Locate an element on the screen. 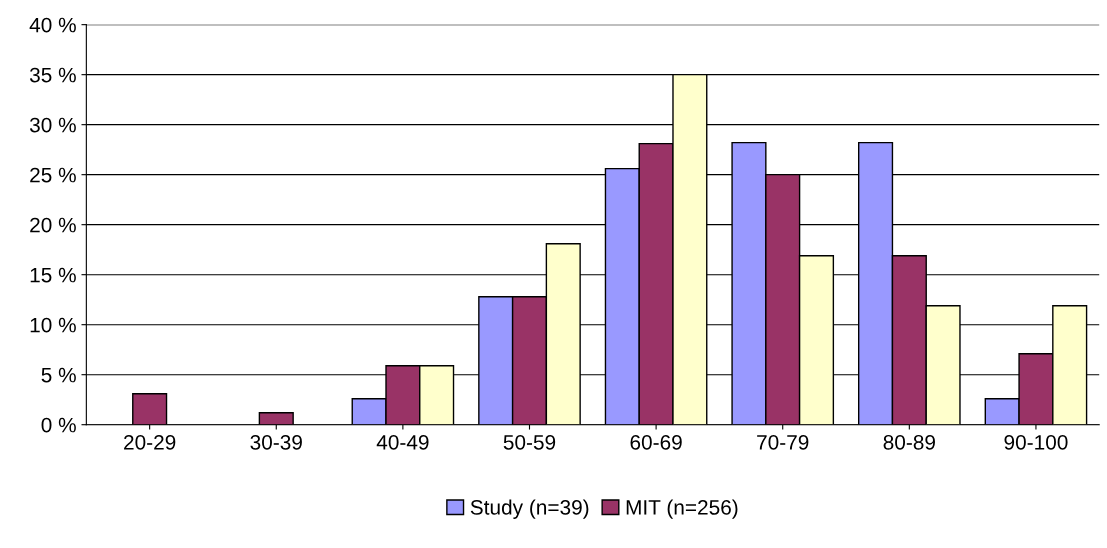 The image size is (1107, 548). x-tick-label: 80-89 is located at coordinates (909, 442).